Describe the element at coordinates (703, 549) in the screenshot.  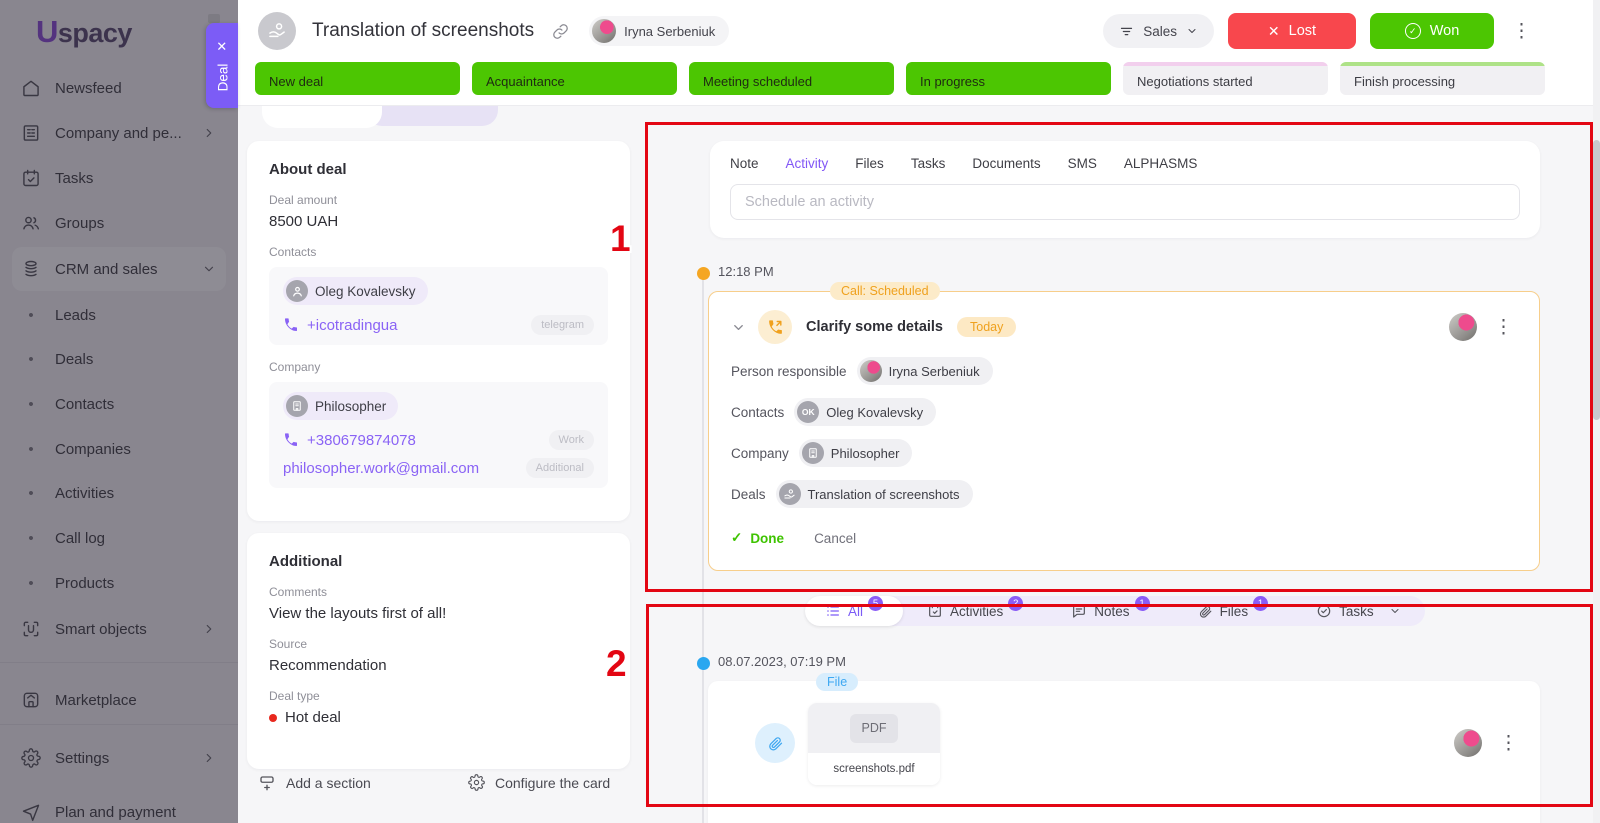
I see `timeline-line` at that location.